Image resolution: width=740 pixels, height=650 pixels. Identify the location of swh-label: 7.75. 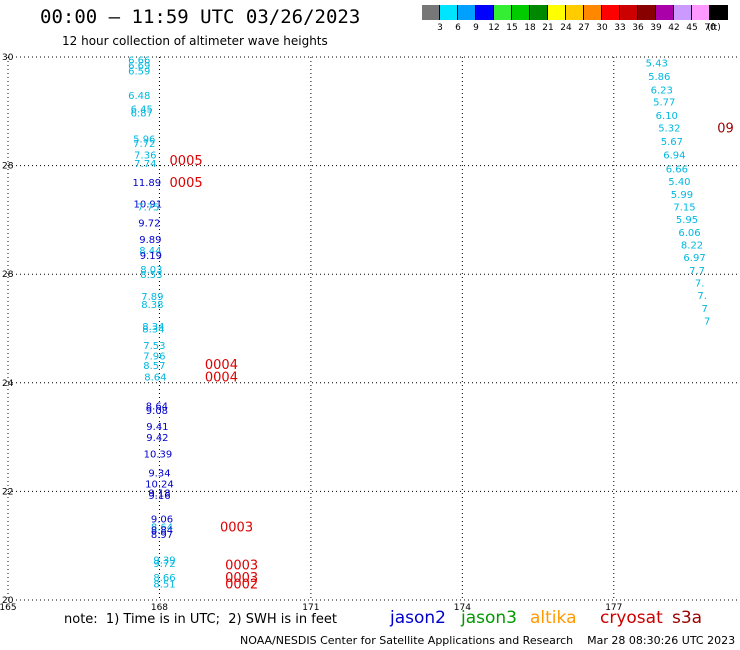
(148, 207).